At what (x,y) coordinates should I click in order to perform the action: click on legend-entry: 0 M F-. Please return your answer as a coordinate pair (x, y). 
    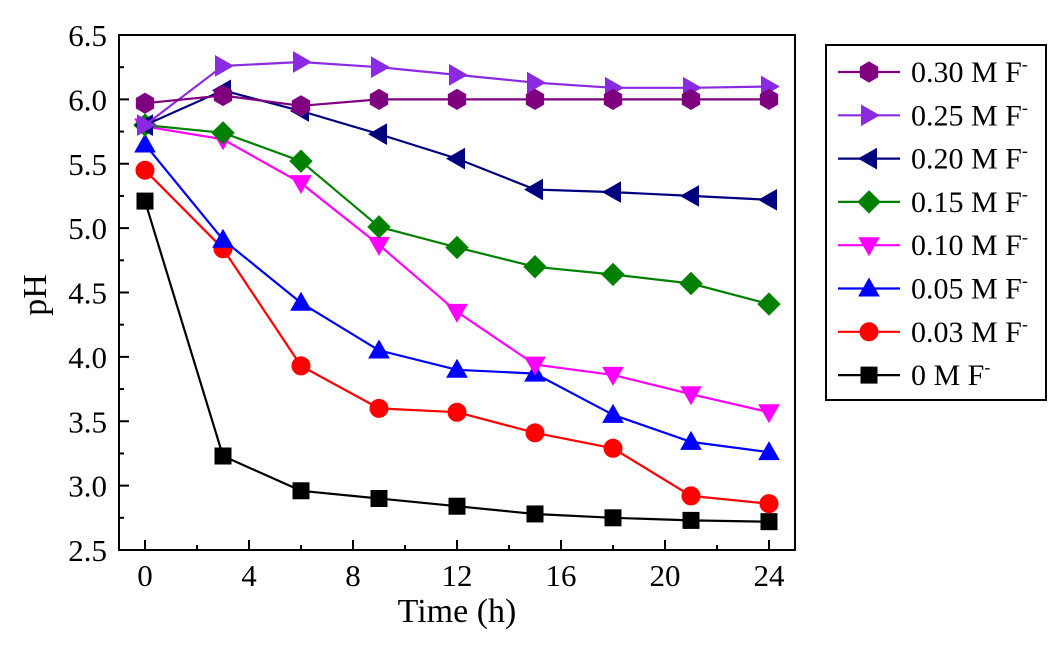
    Looking at the image, I should click on (914, 374).